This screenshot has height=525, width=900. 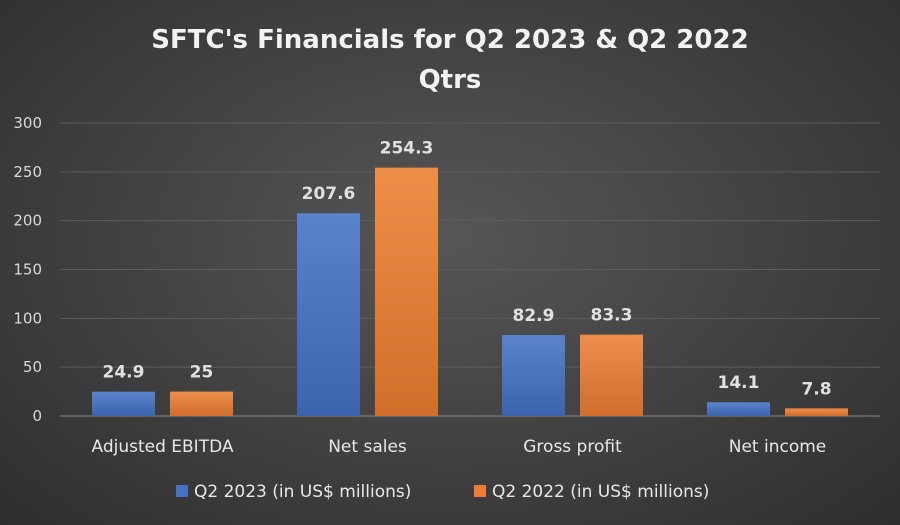 What do you see at coordinates (302, 492) in the screenshot?
I see `legend-label: Q2 2023 (in US$ millions)` at bounding box center [302, 492].